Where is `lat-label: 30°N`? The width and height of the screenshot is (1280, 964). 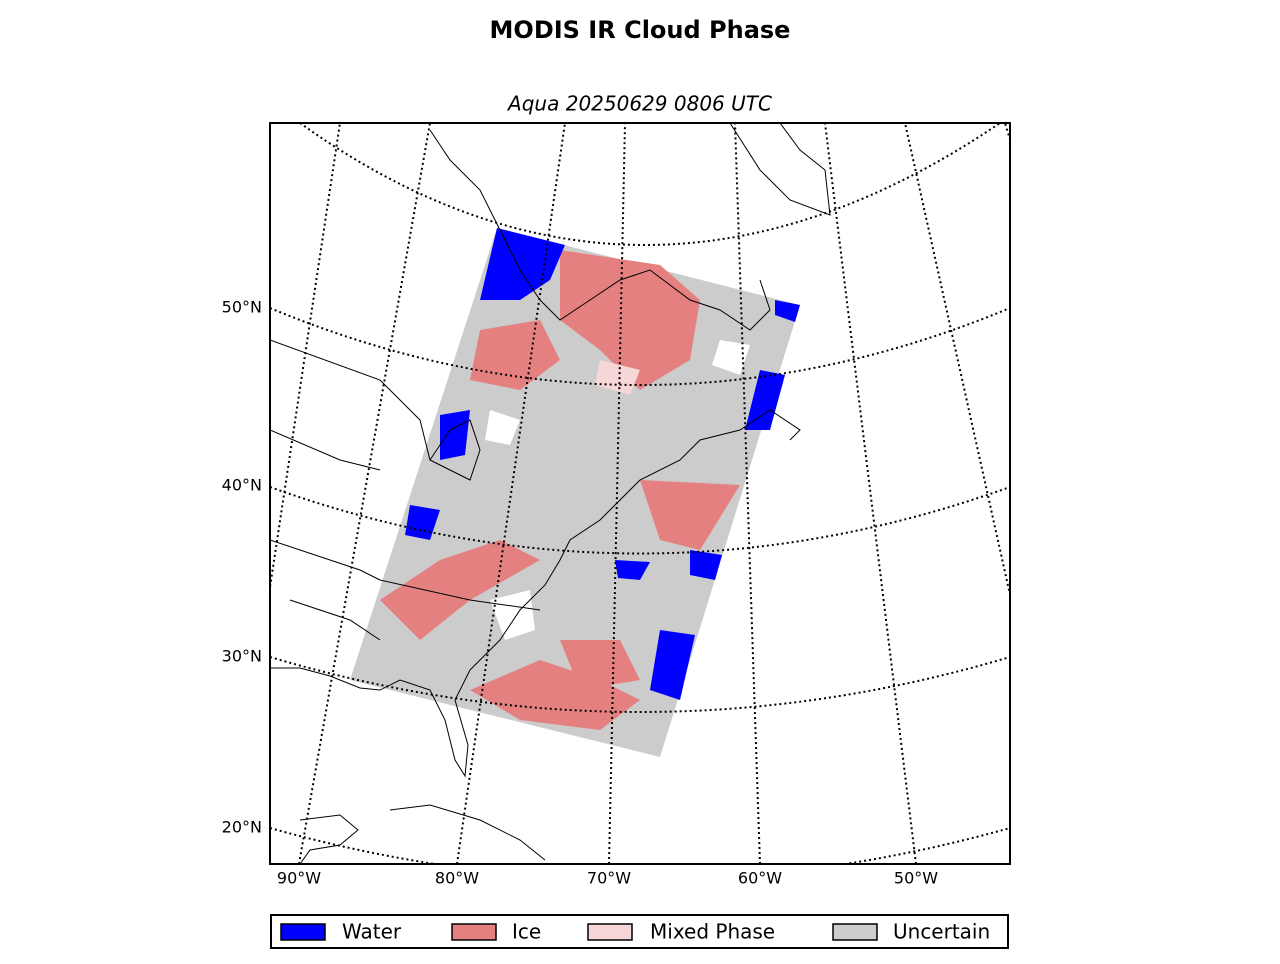
lat-label: 30°N is located at coordinates (242, 656).